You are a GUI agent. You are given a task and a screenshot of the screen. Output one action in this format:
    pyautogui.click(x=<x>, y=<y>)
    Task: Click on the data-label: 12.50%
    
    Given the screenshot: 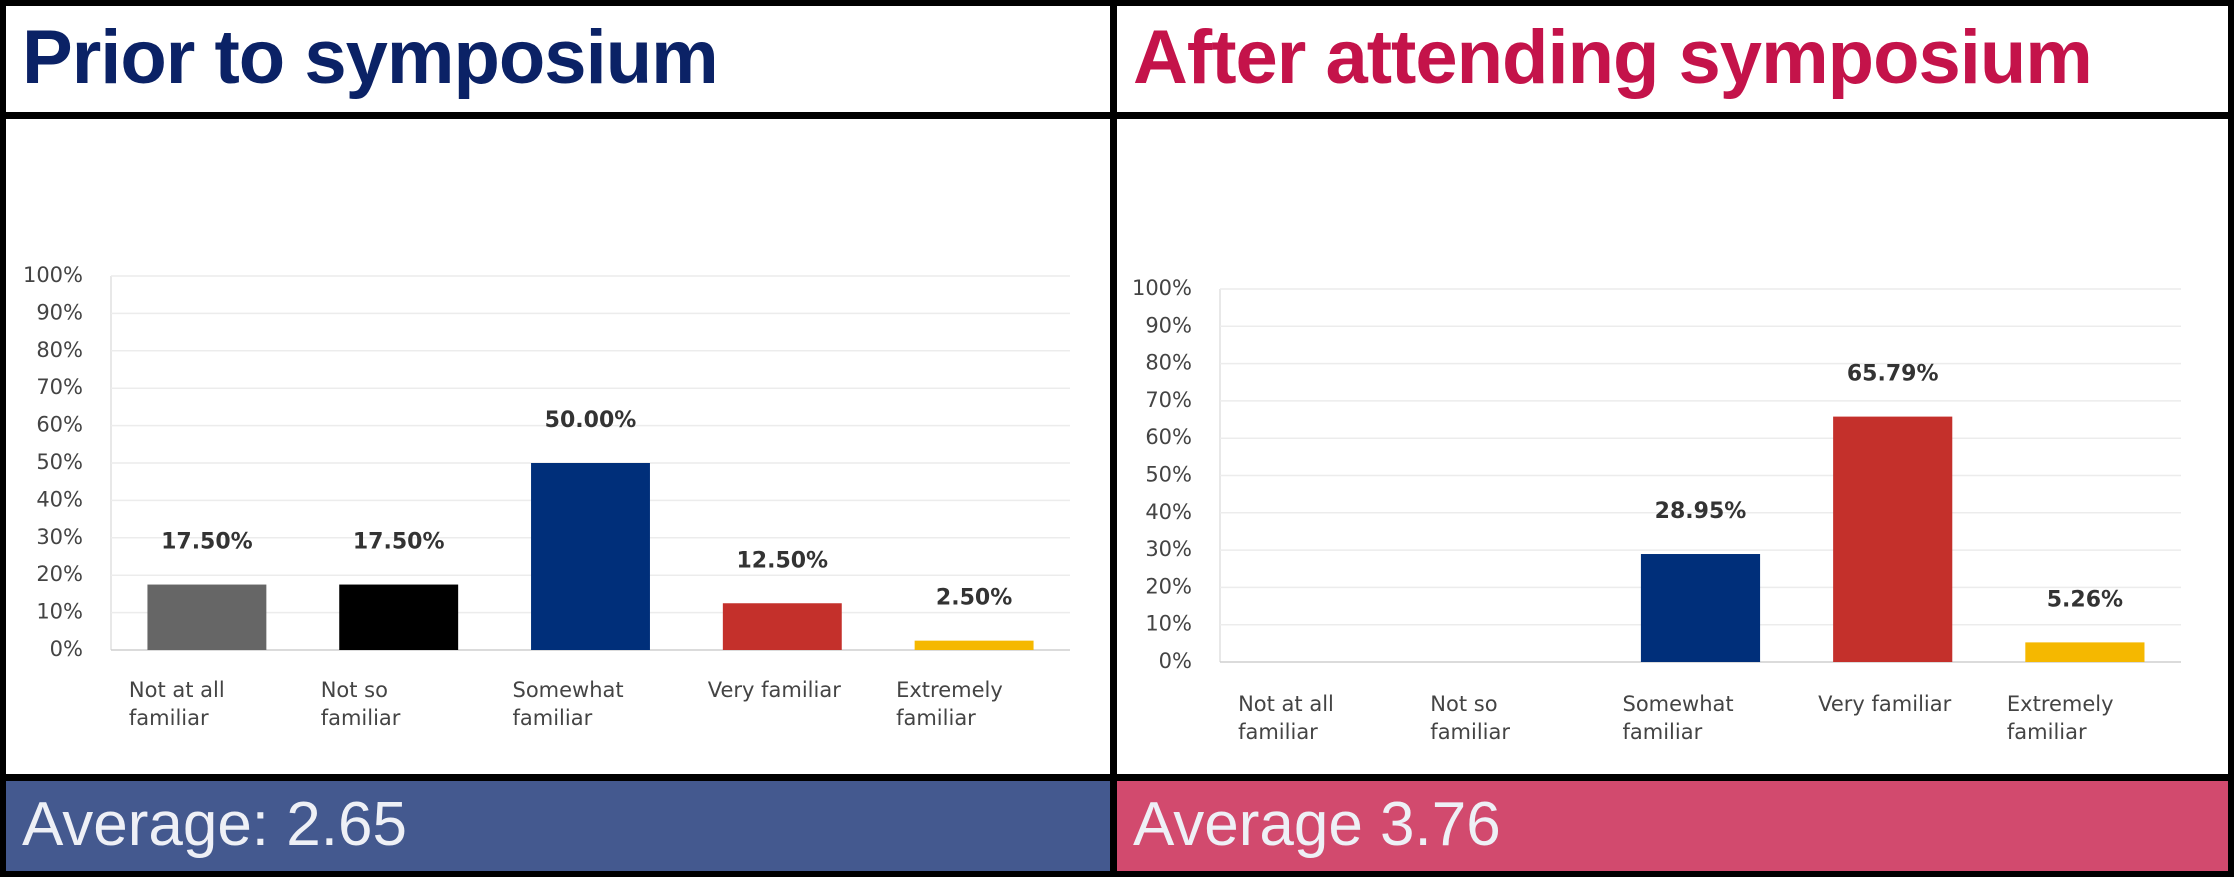 What is the action you would take?
    pyautogui.click(x=782, y=560)
    